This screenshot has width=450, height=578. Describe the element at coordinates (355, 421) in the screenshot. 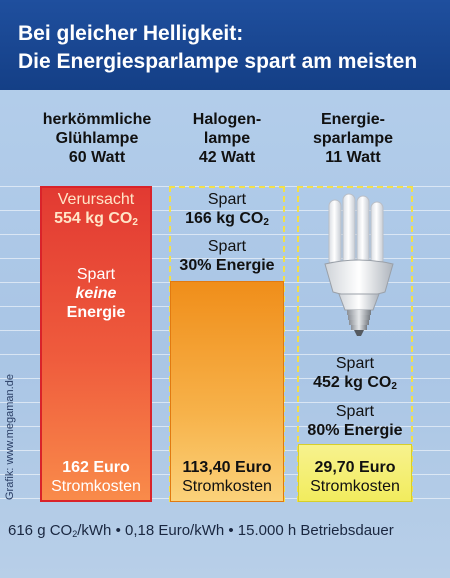

I see `saving-label-energiesparlampe: Spart 80% Energie` at that location.